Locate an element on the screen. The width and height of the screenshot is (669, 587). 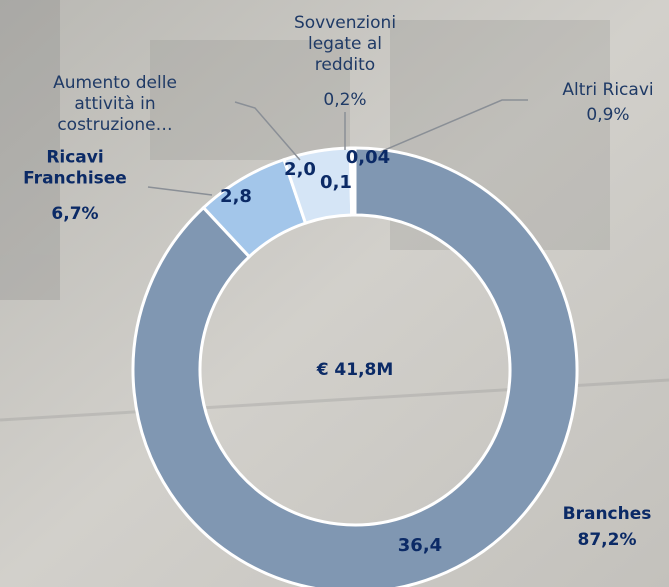
center-label: € 41,8M is located at coordinates (355, 370).